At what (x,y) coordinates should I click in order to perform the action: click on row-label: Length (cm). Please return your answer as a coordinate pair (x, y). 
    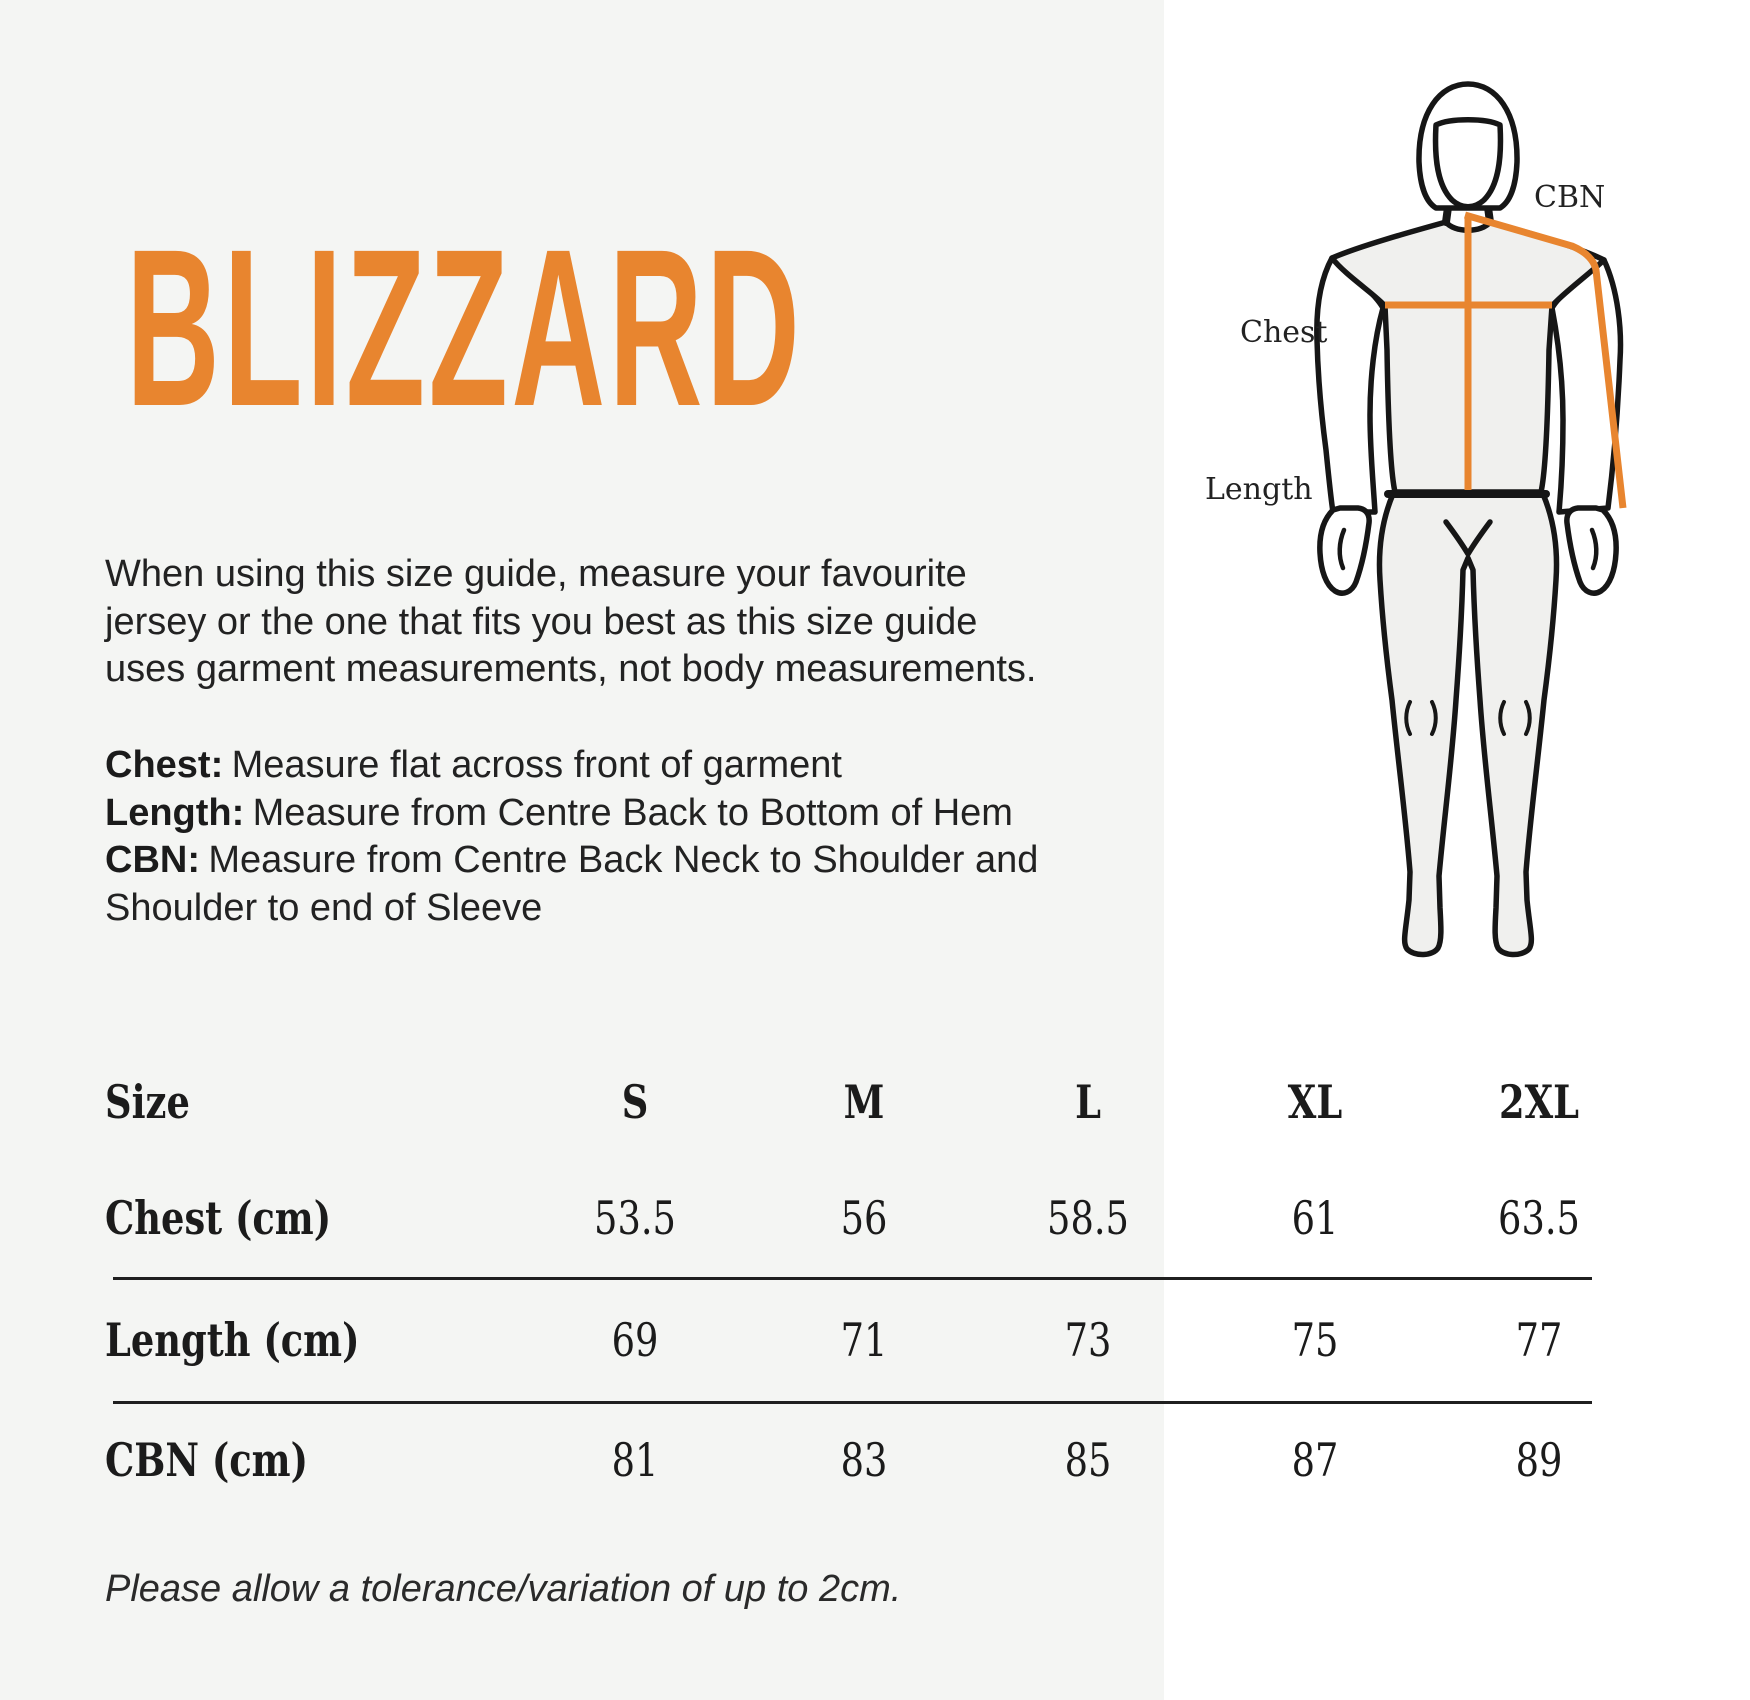
    Looking at the image, I should click on (232, 1340).